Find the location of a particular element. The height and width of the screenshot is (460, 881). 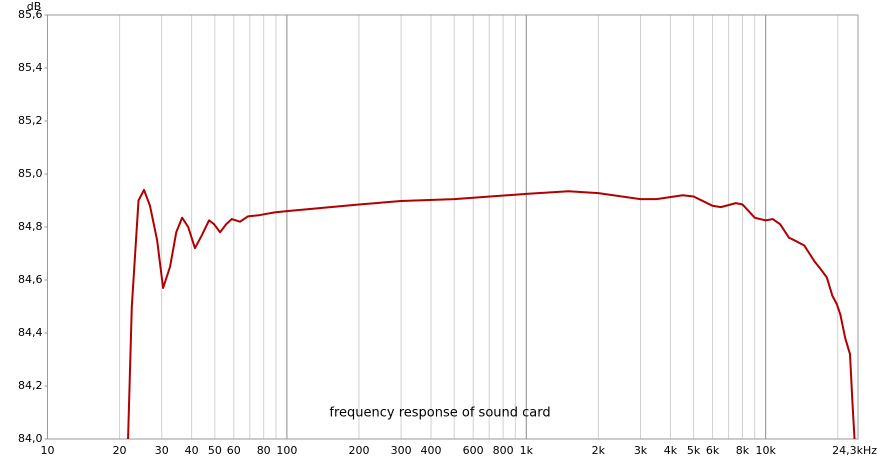

x-tick-label: 10 is located at coordinates (48, 450).